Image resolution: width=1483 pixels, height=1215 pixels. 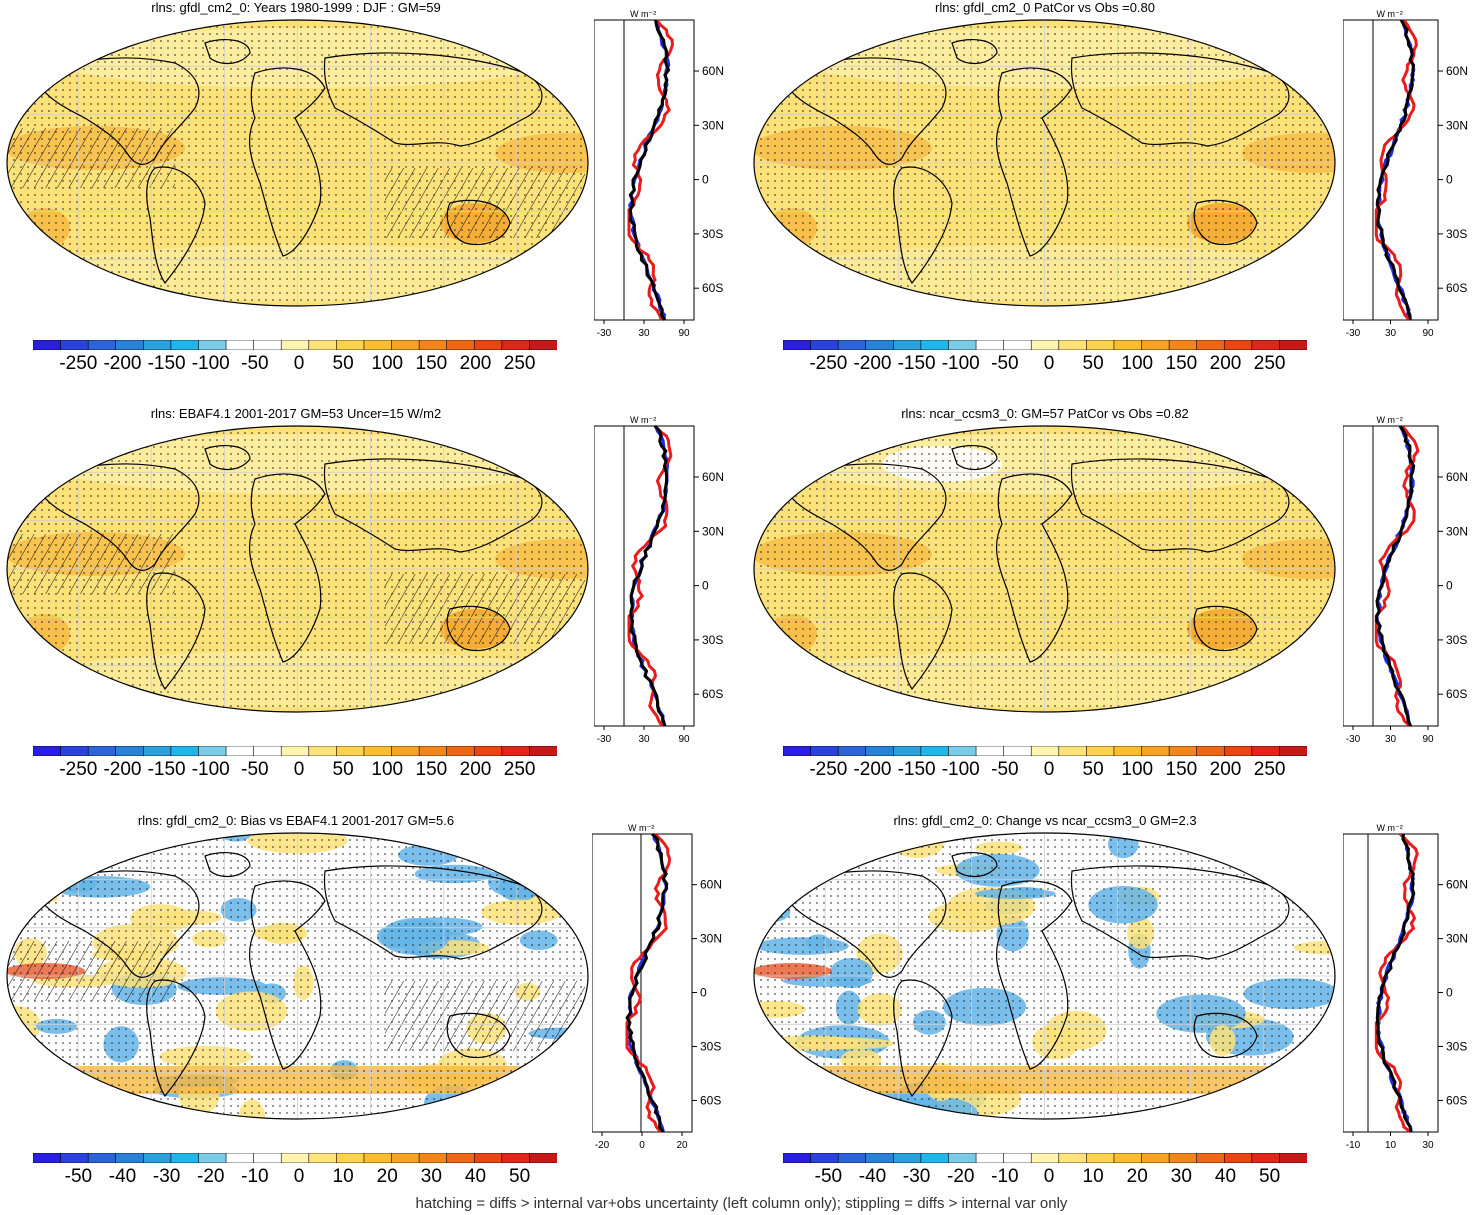 I want to click on profile-x-tick-label: 10, so click(x=1391, y=1145).